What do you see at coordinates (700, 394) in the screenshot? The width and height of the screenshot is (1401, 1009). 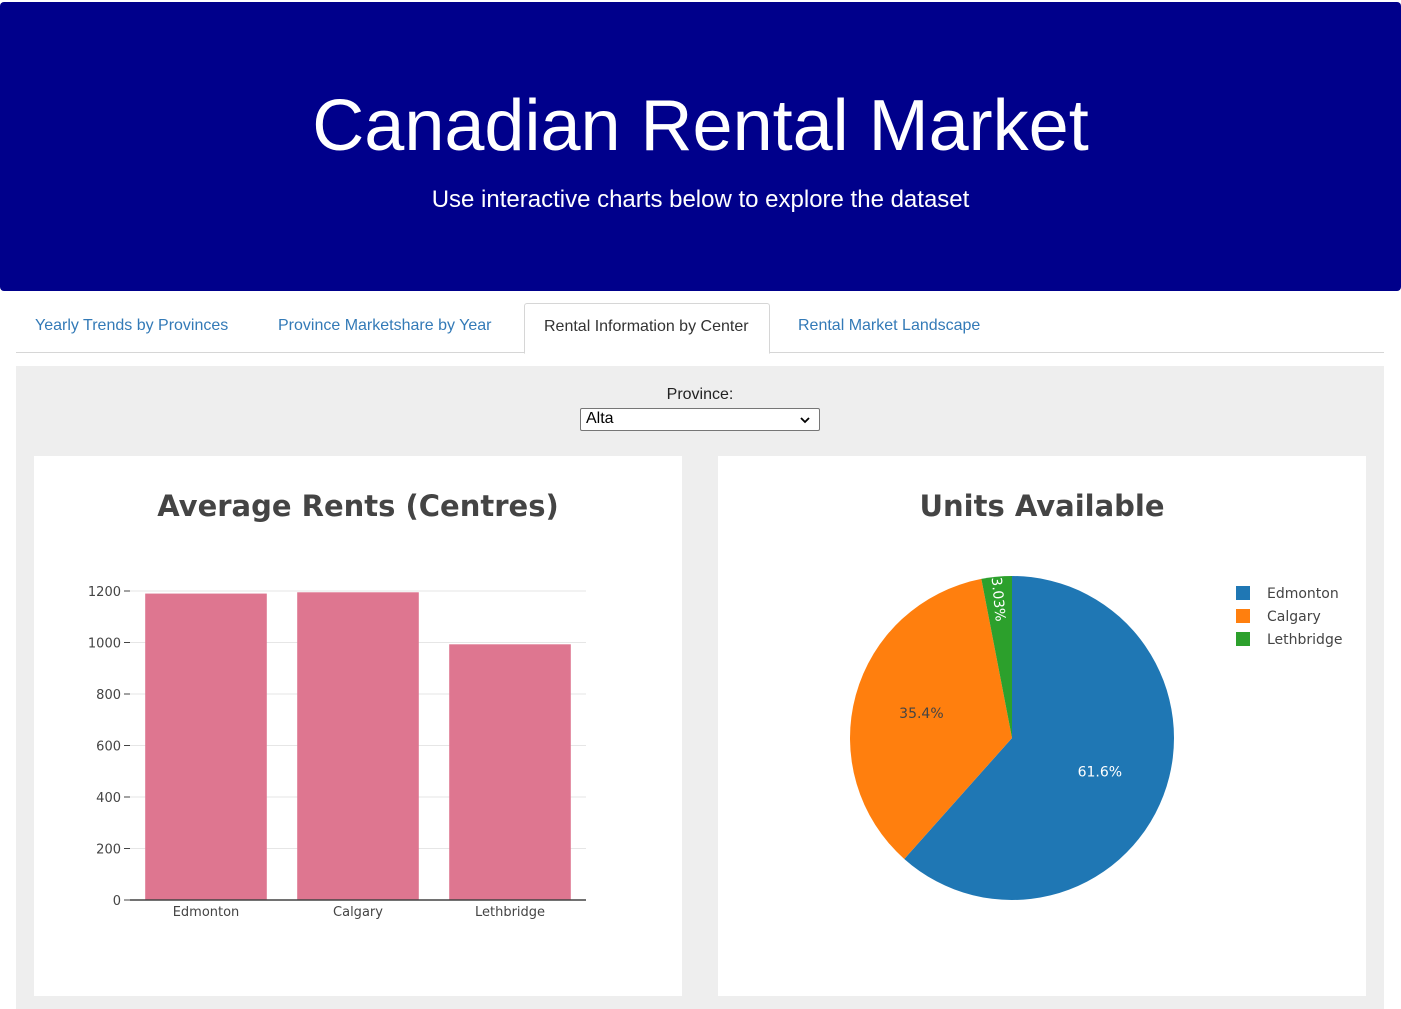 I see `province-label: Province:` at bounding box center [700, 394].